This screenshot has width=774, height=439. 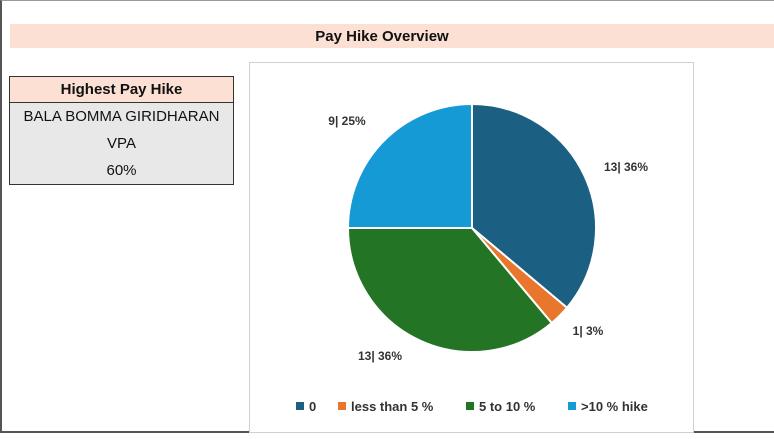 What do you see at coordinates (121, 143) in the screenshot?
I see `highest-hike-role: VPA` at bounding box center [121, 143].